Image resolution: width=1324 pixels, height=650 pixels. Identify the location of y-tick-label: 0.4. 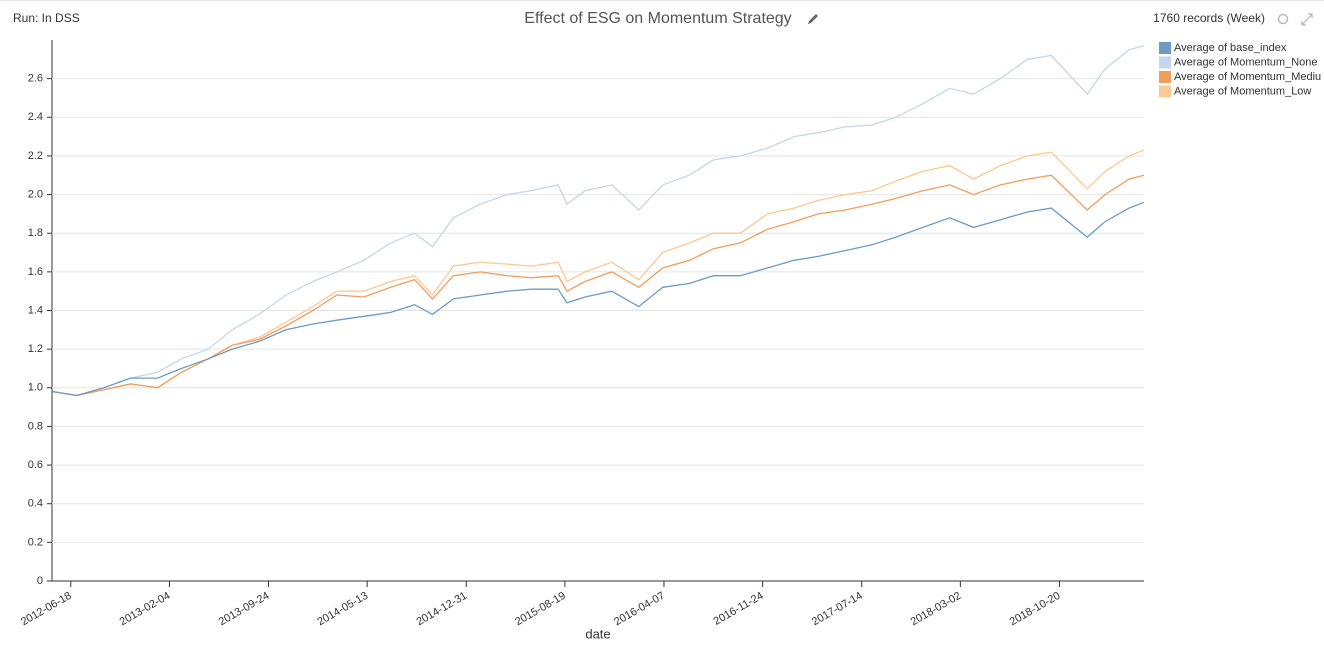
(35, 504).